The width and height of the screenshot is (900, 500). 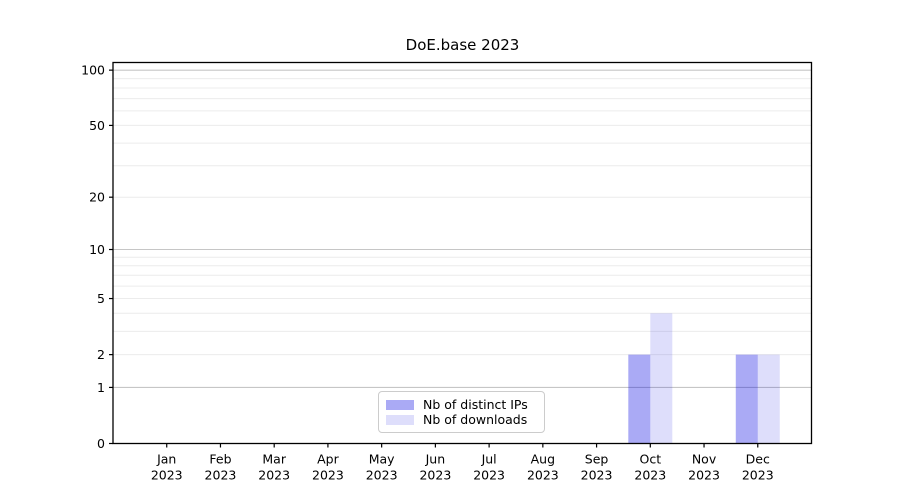 What do you see at coordinates (758, 459) in the screenshot?
I see `x-tick-label-month: Dec` at bounding box center [758, 459].